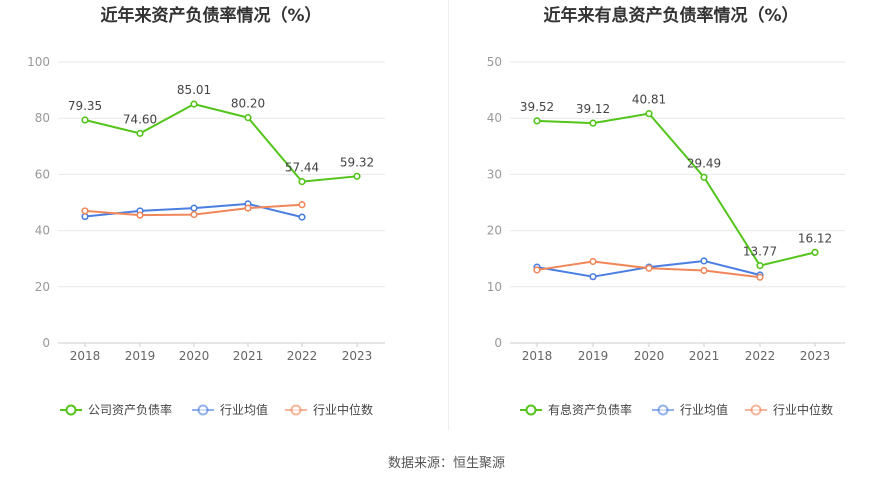  I want to click on legend-item-1: 有息资产负债率, so click(576, 409).